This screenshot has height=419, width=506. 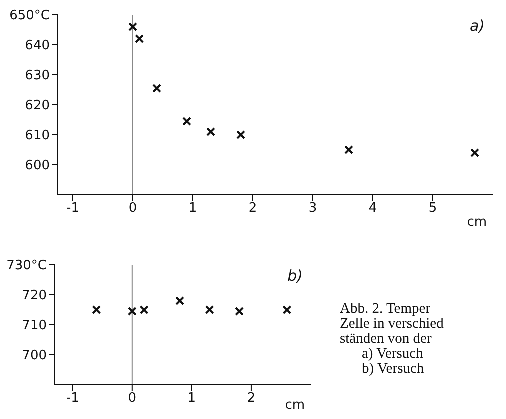 I want to click on caption: Abb. 2. Temper, so click(x=386, y=309).